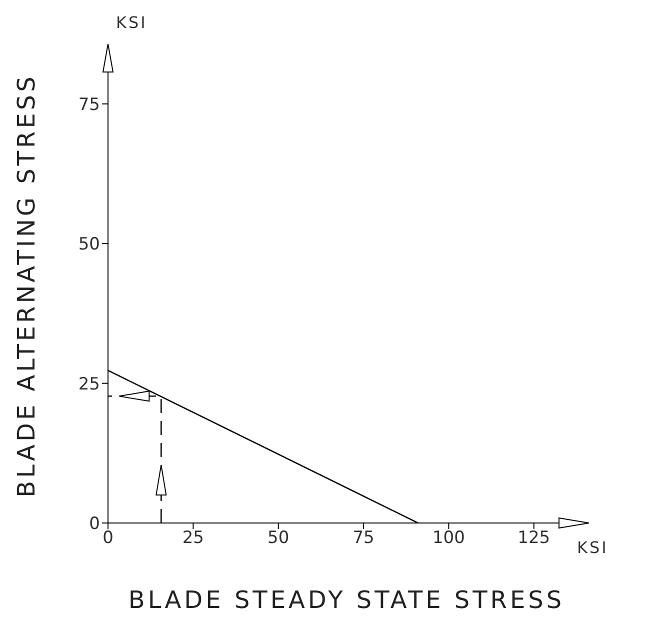  Describe the element at coordinates (108, 538) in the screenshot. I see `x-tick-label: 0` at that location.